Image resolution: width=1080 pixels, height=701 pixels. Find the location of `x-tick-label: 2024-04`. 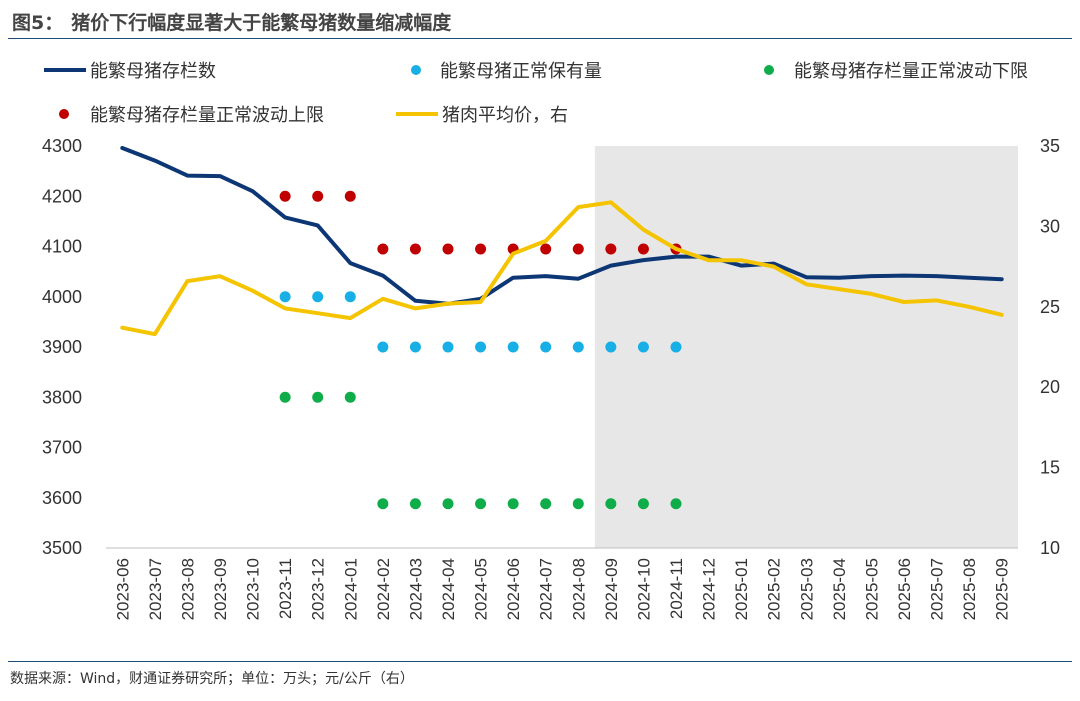

x-tick-label: 2024-04 is located at coordinates (448, 589).